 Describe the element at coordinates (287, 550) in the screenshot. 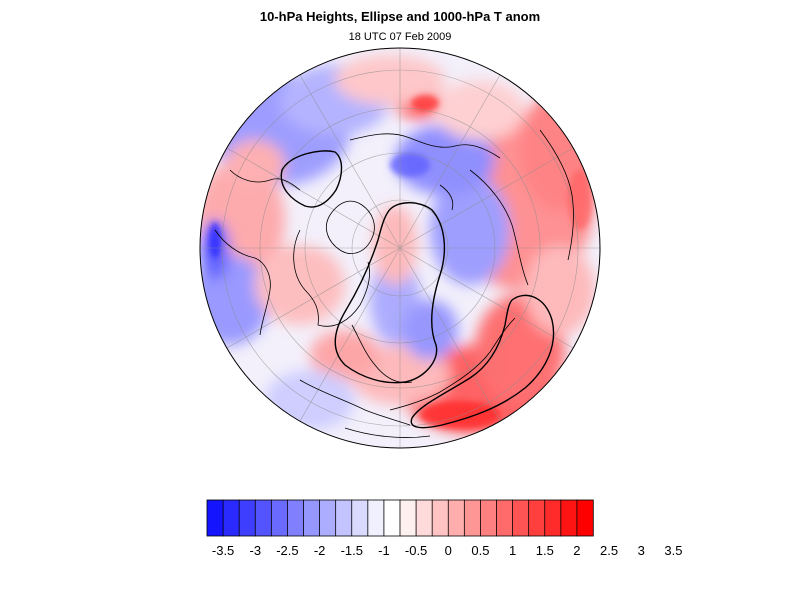

I see `colorbar-tick-label: -2.5` at that location.